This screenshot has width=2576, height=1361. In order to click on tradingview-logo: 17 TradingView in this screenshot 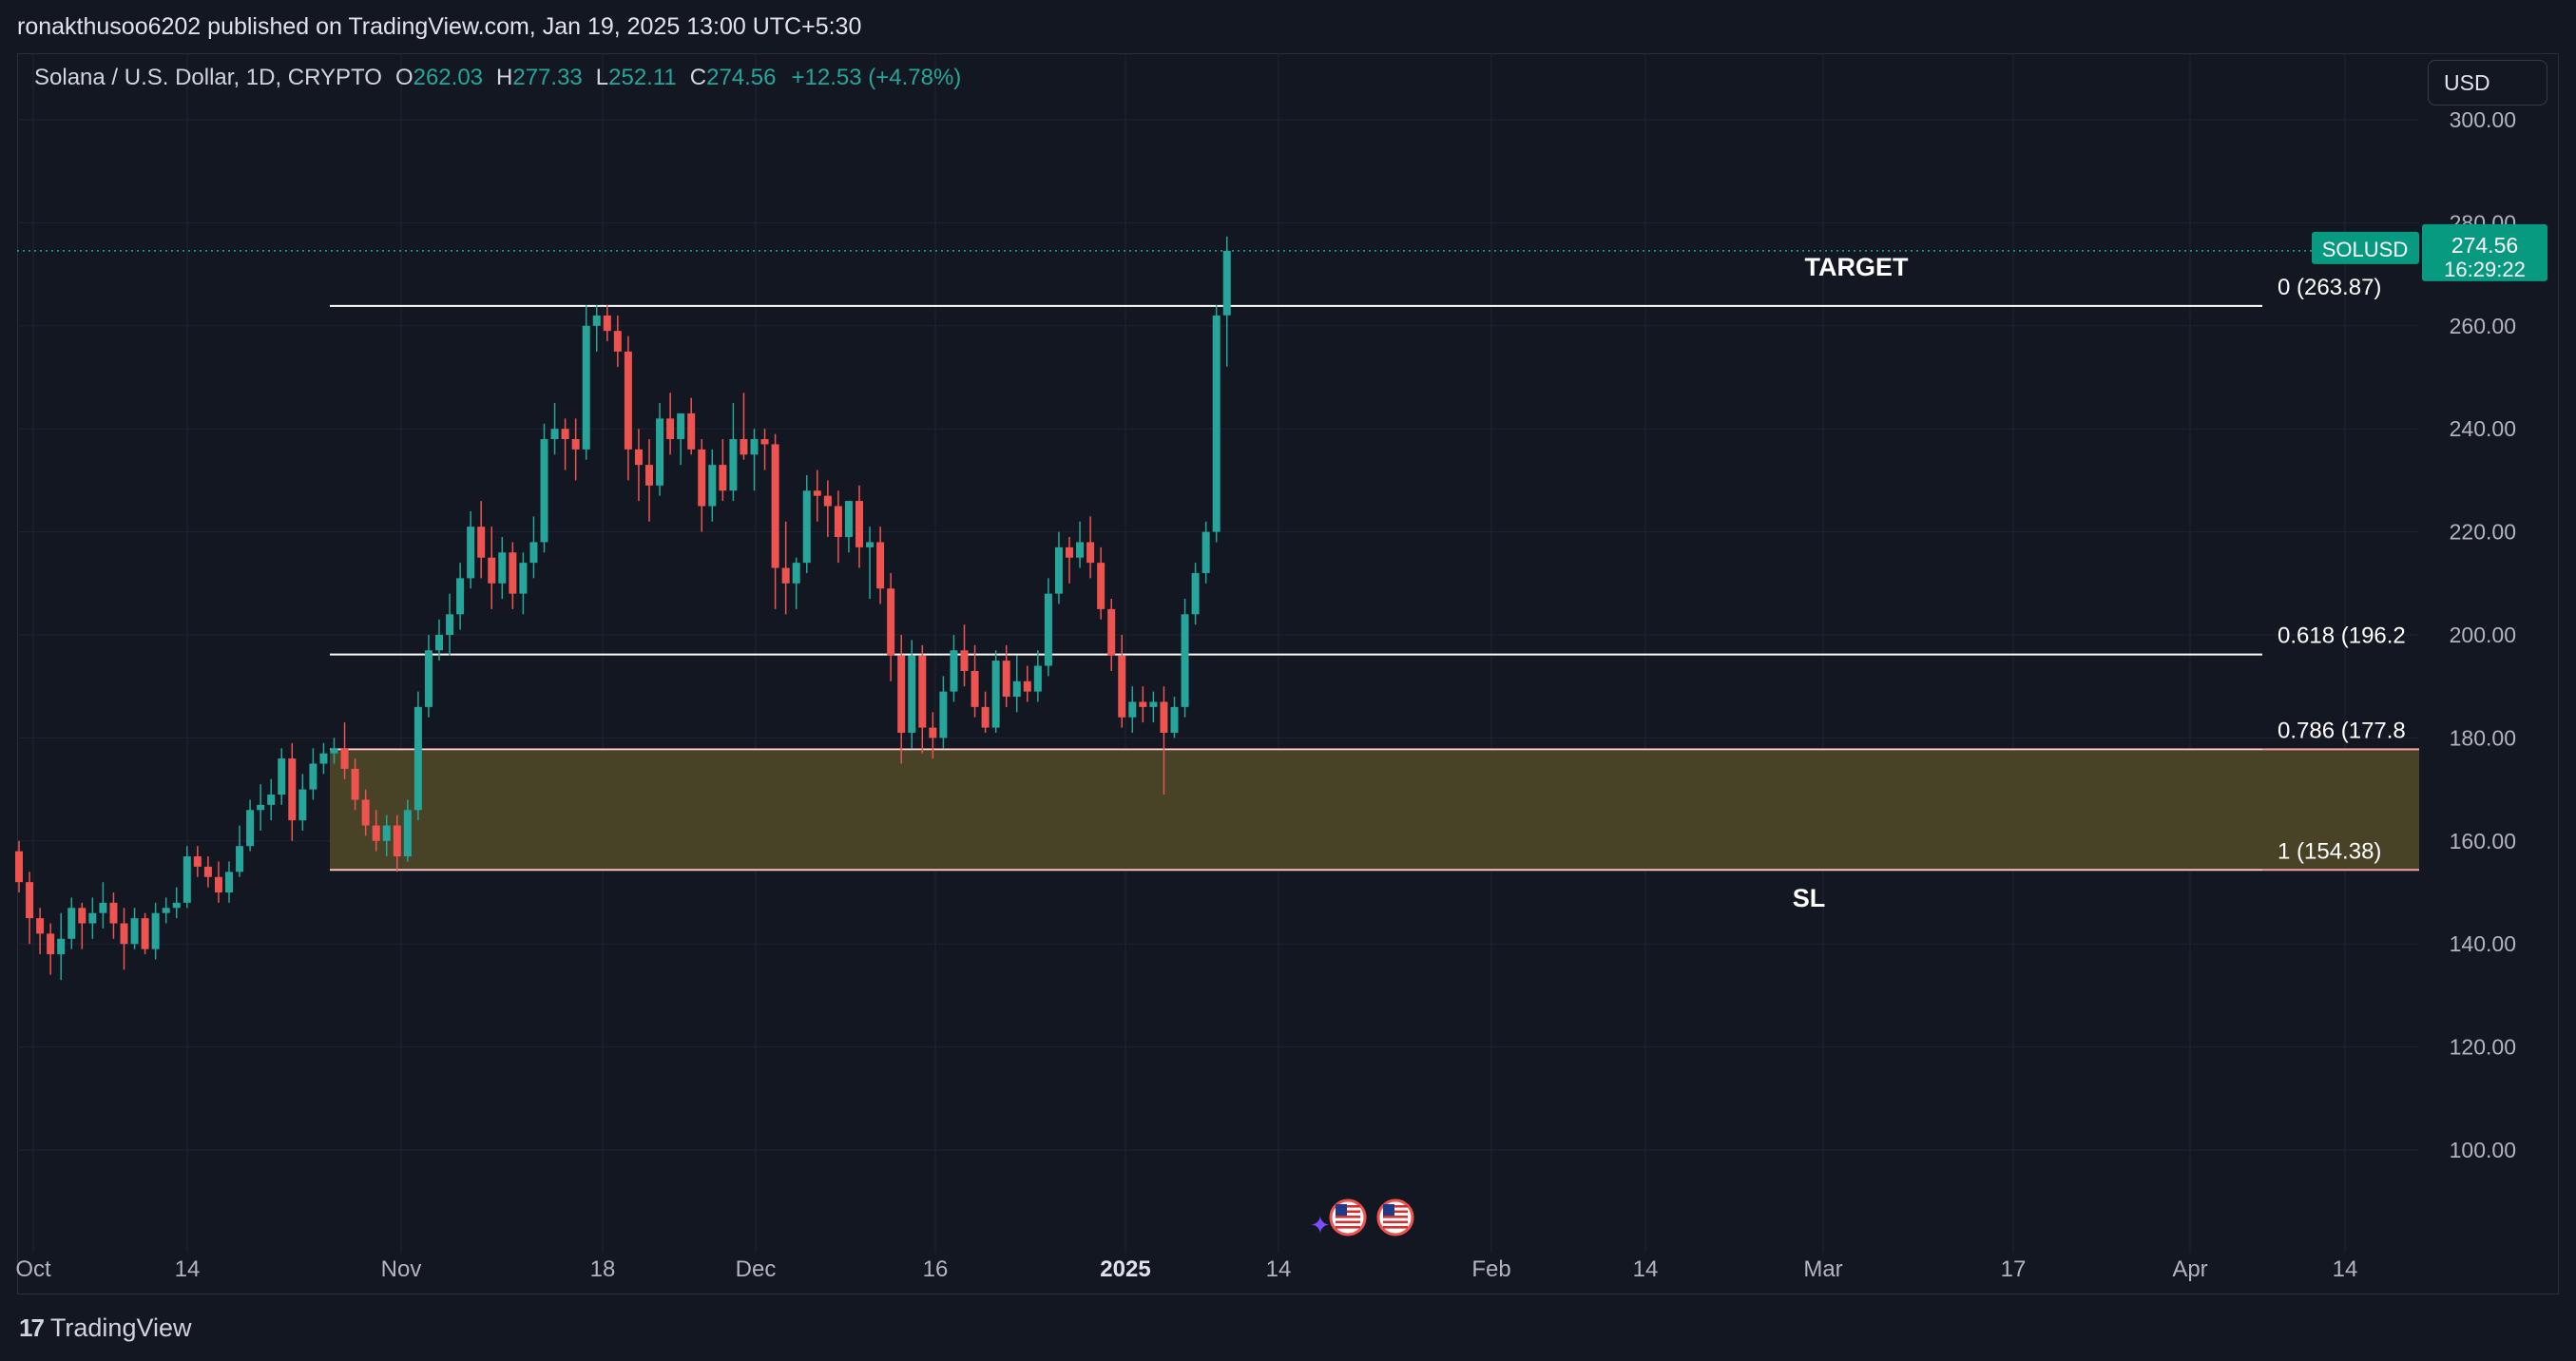, I will do `click(106, 1328)`.